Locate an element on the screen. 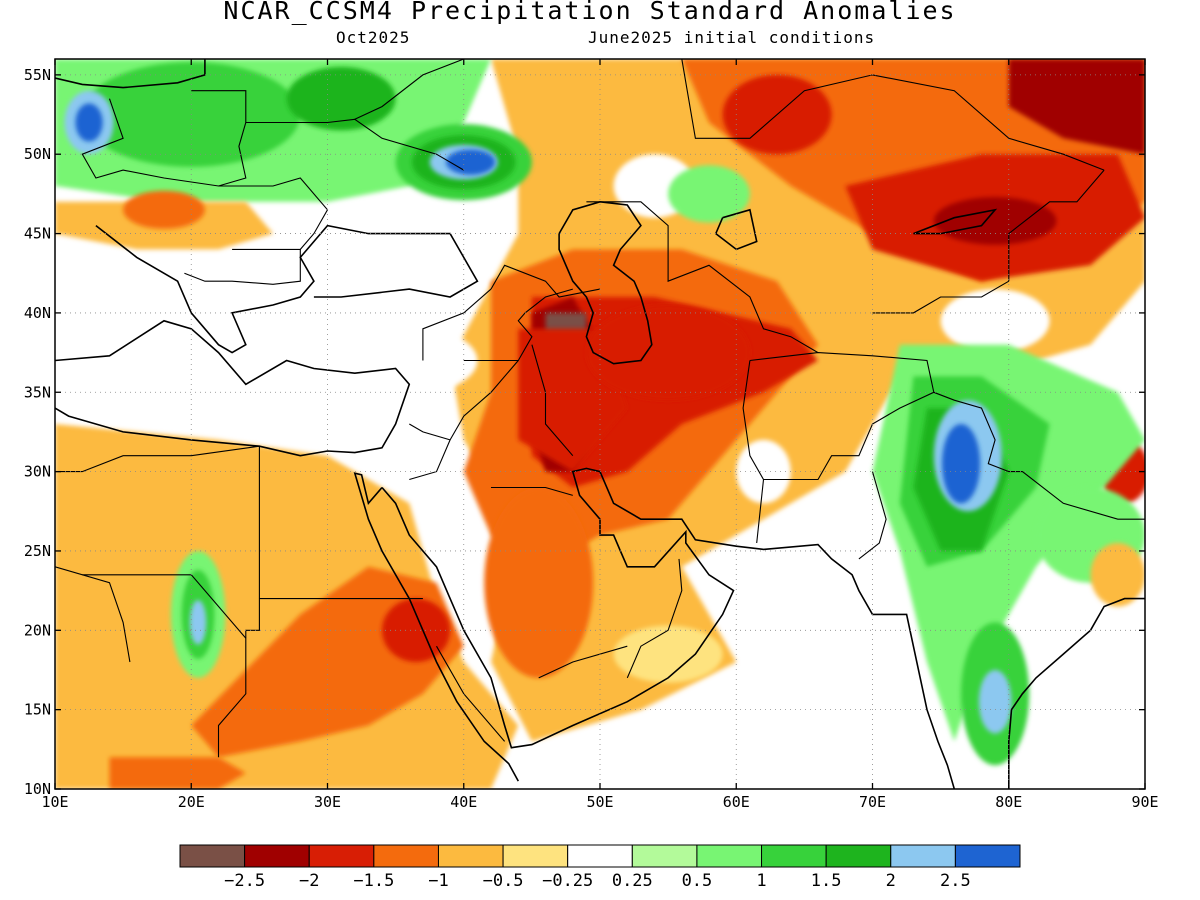  lon-tick-label: 90E is located at coordinates (1144, 802).